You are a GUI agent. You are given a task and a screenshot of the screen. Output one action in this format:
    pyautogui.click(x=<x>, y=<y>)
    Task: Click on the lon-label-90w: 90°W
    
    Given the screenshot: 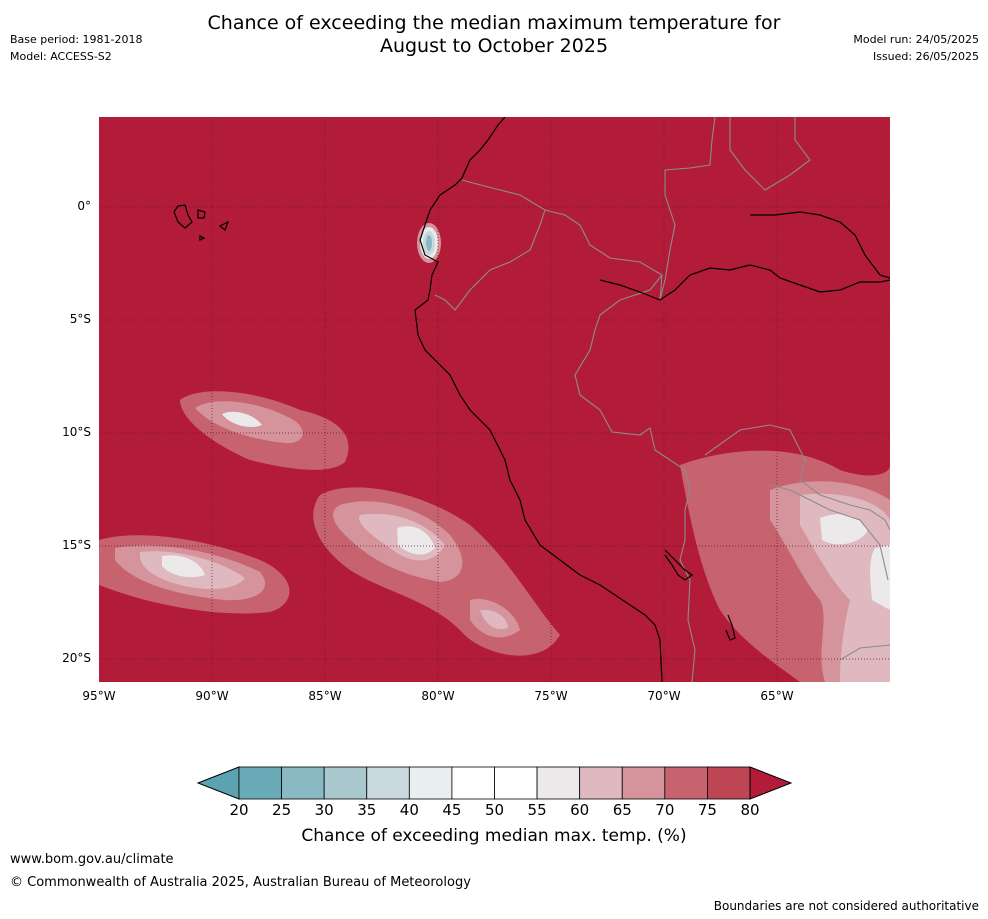 What is the action you would take?
    pyautogui.click(x=212, y=696)
    